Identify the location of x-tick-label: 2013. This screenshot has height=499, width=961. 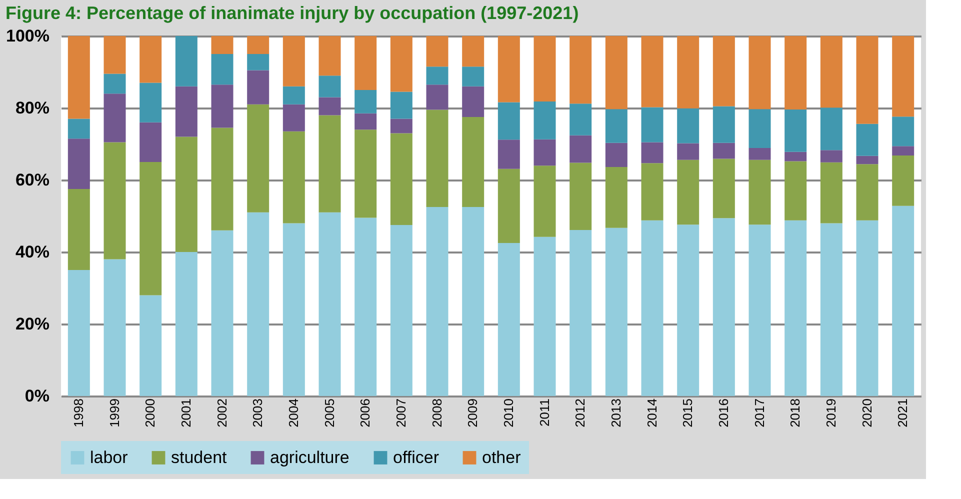
(616, 413).